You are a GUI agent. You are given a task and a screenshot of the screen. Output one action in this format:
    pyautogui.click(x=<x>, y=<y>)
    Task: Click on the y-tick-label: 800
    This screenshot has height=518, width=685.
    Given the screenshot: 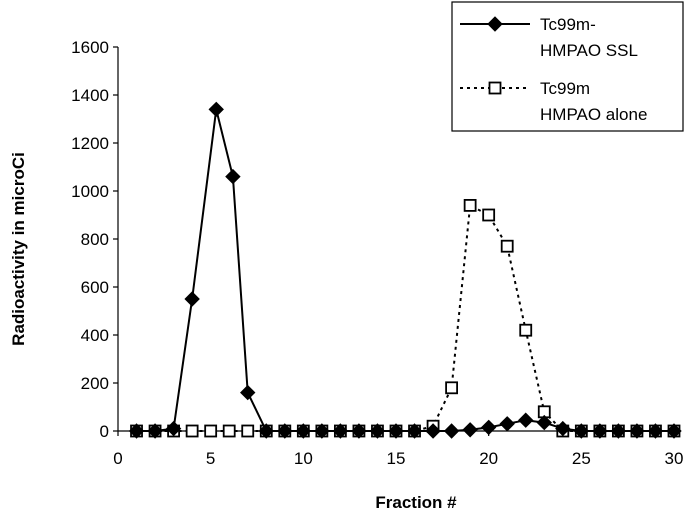 What is the action you would take?
    pyautogui.click(x=95, y=239)
    